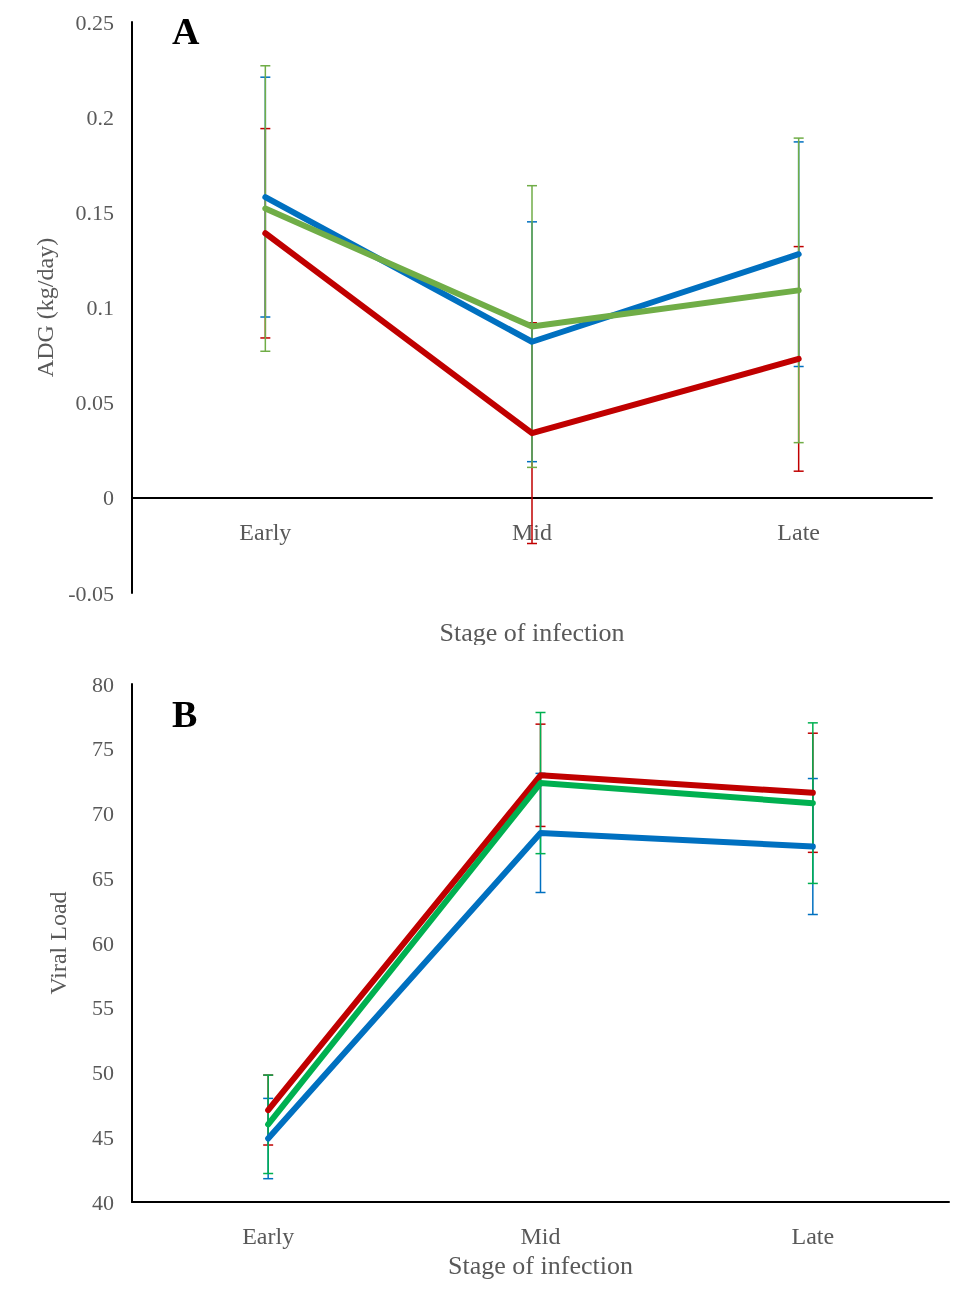 Image resolution: width=953 pixels, height=1295 pixels. What do you see at coordinates (185, 714) in the screenshot?
I see `annotation: B` at bounding box center [185, 714].